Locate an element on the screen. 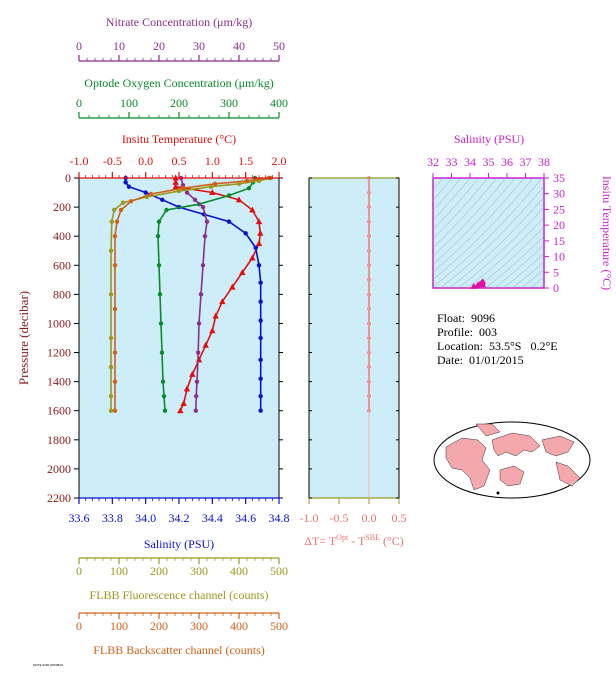 This screenshot has height=689, width=616. nitrate-axis-title: Nitrate Concentration (μm/kg) is located at coordinates (179, 22).